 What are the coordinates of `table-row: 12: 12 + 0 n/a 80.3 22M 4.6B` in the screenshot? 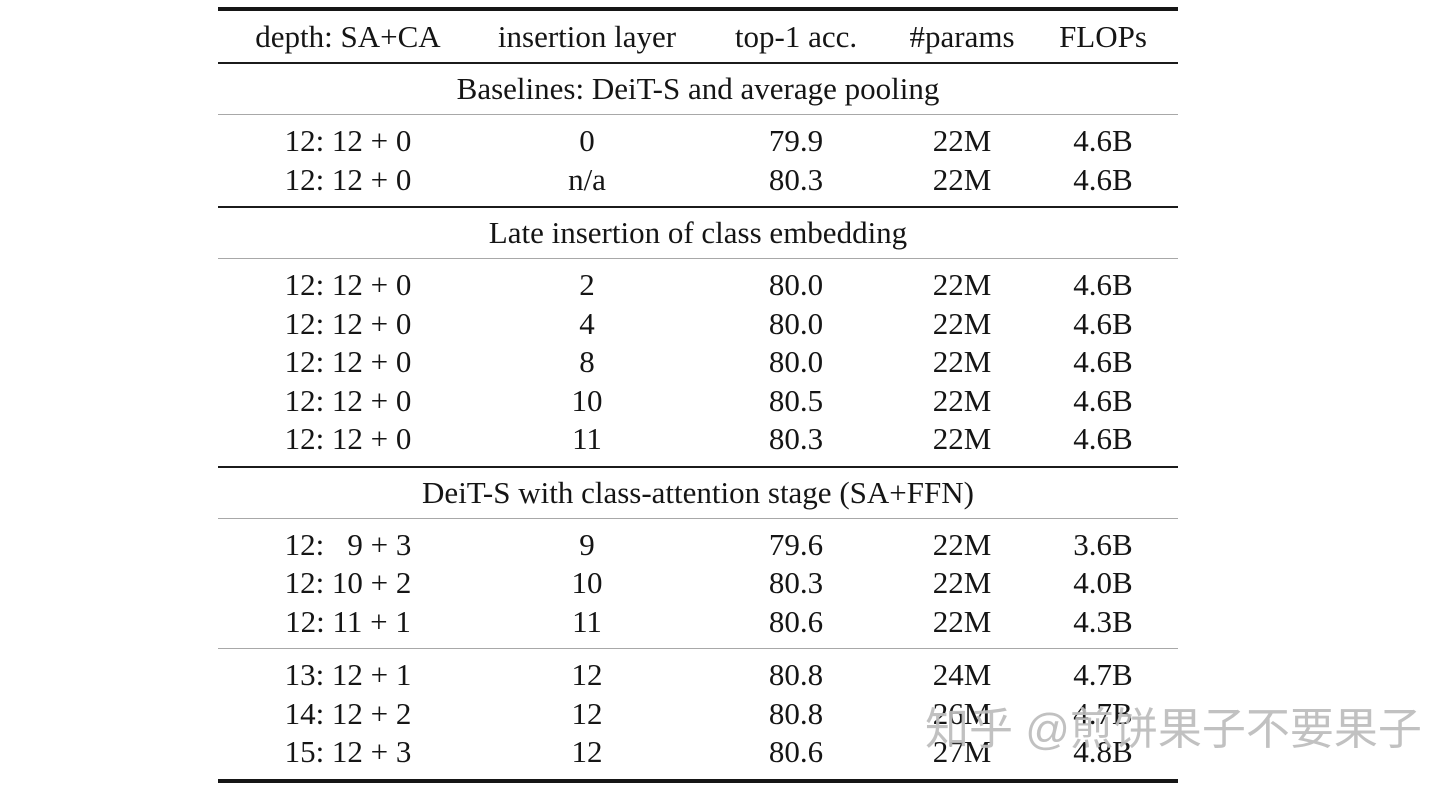 It's located at (698, 184).